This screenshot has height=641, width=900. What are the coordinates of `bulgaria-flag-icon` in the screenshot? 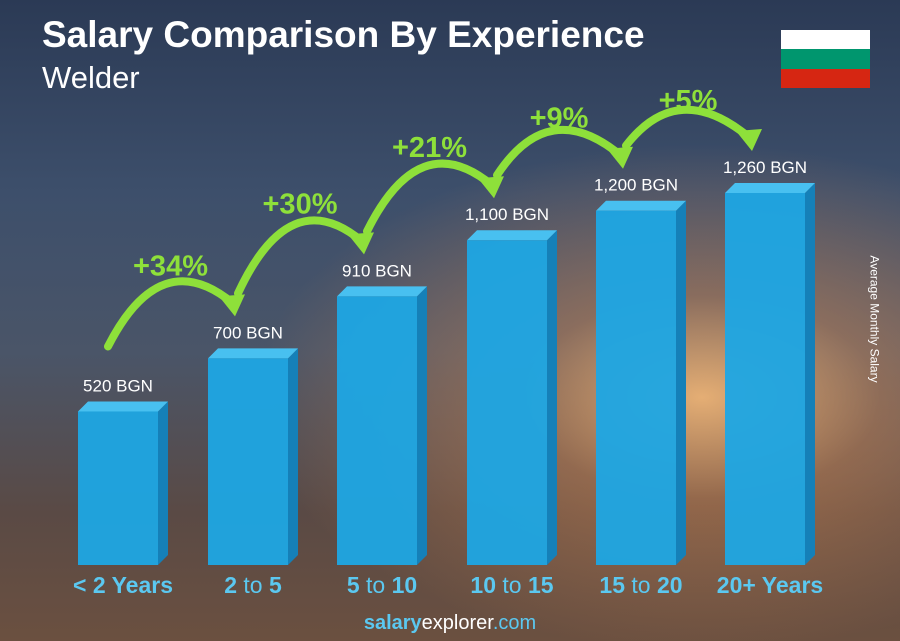 It's located at (825, 59).